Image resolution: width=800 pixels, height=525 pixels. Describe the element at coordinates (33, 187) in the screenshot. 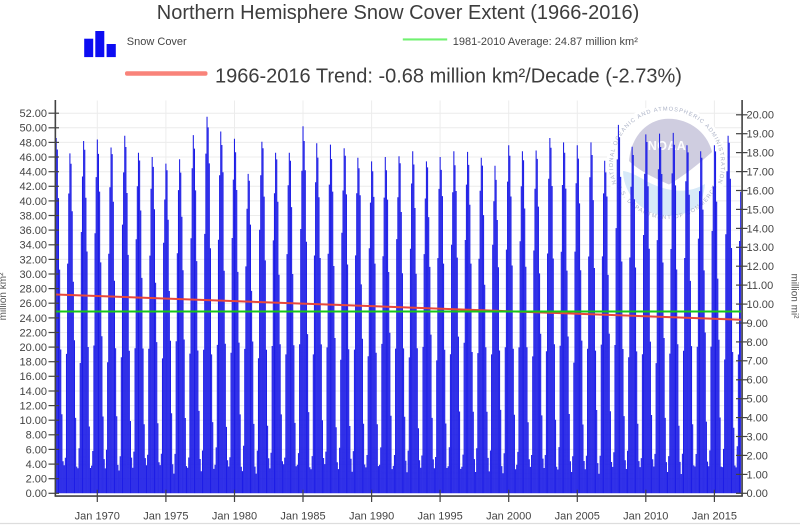

I see `svg-text: 42.00` at that location.